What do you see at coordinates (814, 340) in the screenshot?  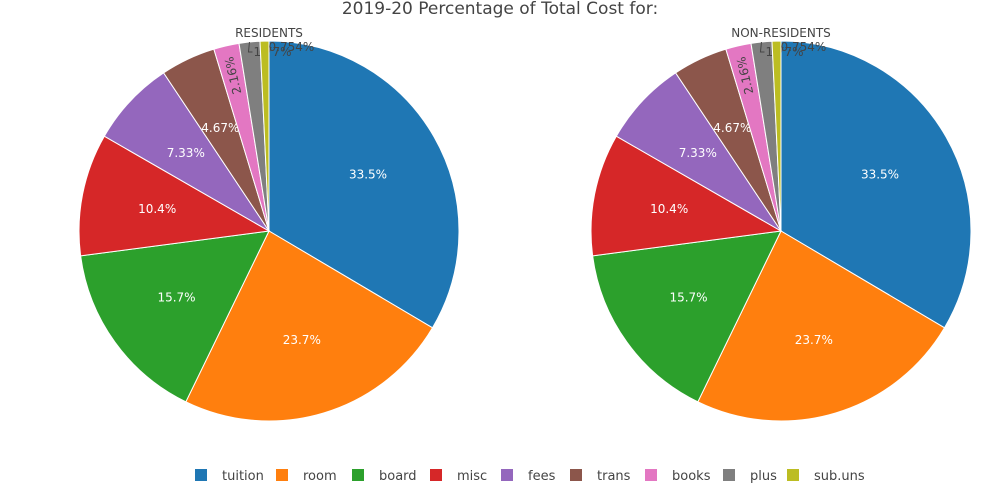 I see `pie-non-residents-label-room: 23.7%` at bounding box center [814, 340].